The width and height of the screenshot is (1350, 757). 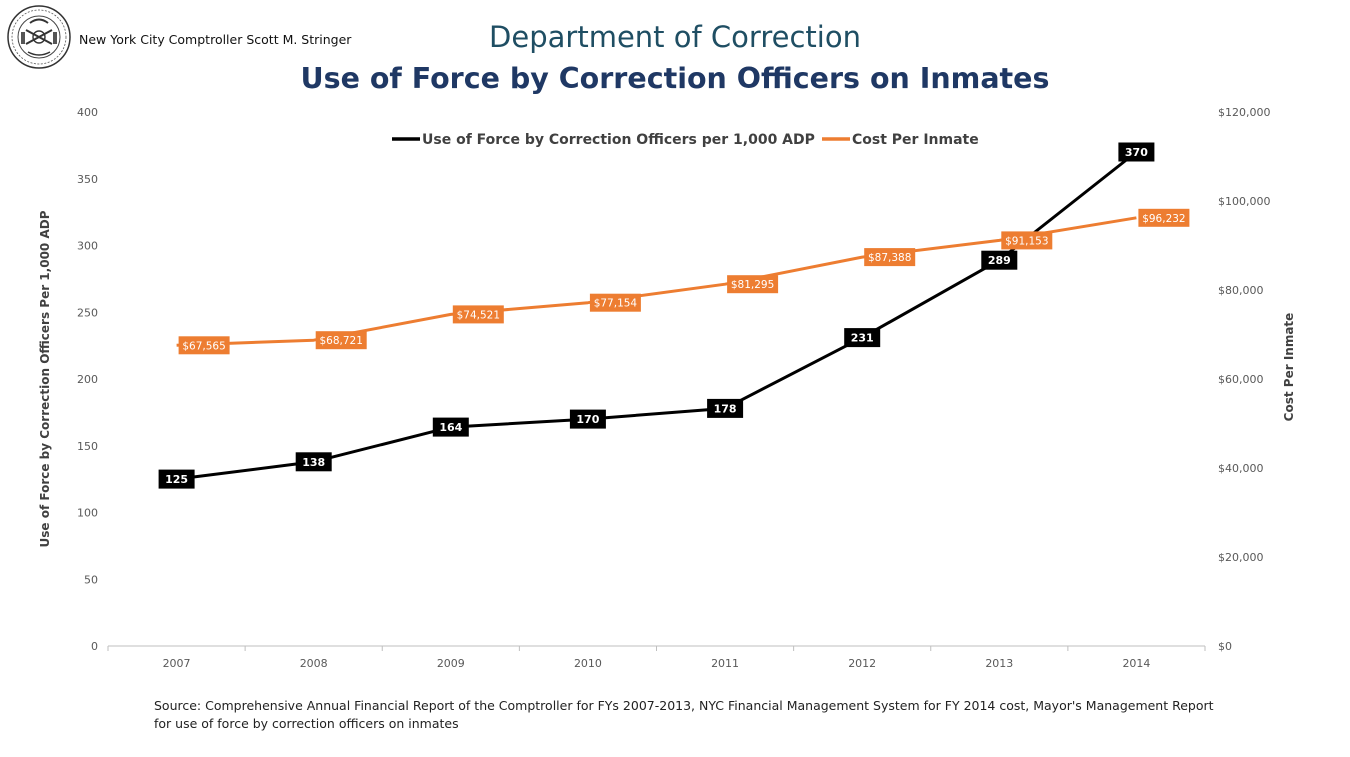 I want to click on cost-data-label: $81,295, so click(x=752, y=285).